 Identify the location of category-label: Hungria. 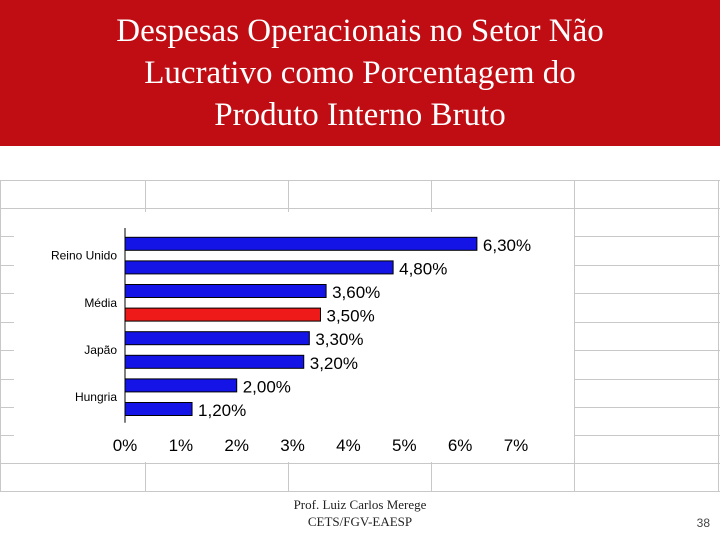
(96, 397).